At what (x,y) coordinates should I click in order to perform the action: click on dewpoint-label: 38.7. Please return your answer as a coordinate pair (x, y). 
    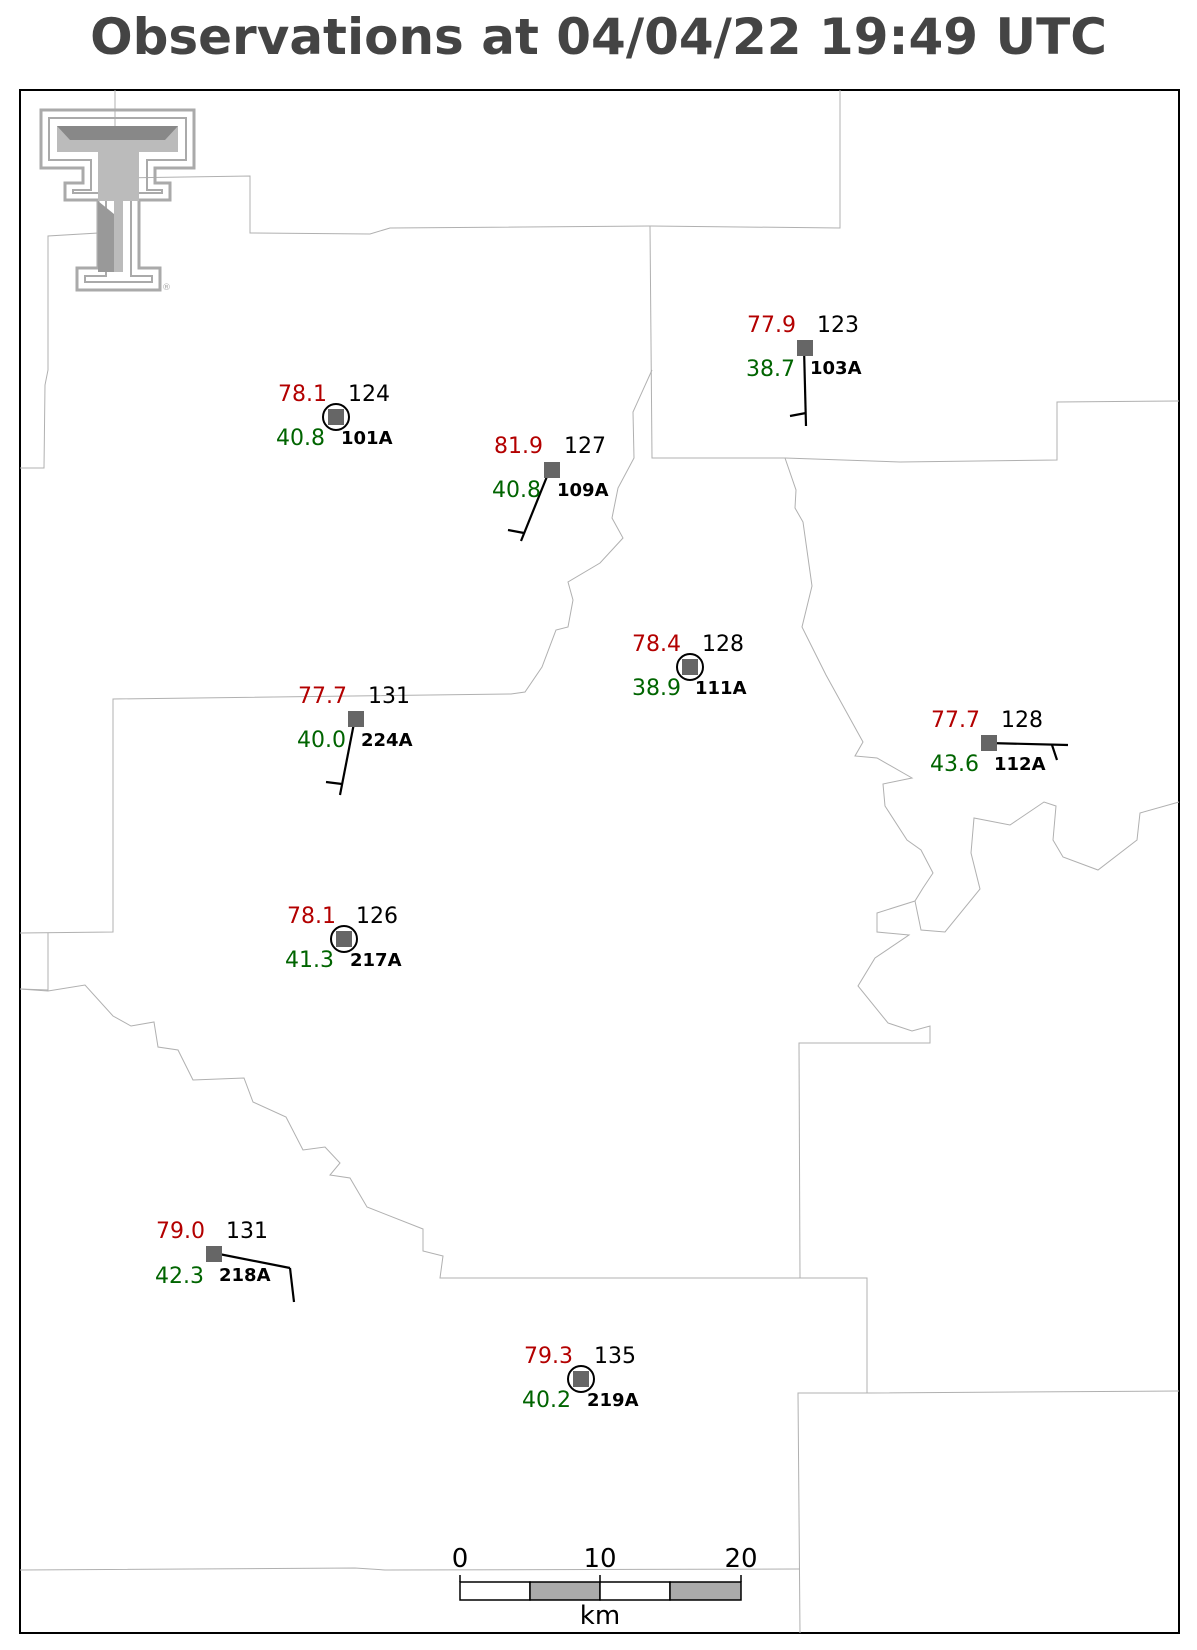
    Looking at the image, I should click on (770, 369).